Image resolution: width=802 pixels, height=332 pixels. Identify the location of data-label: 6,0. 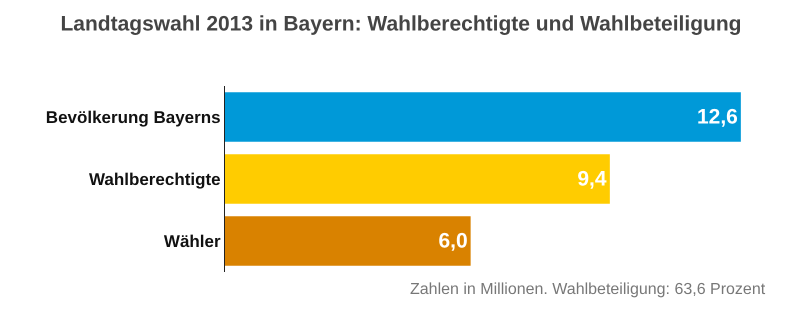
(453, 241).